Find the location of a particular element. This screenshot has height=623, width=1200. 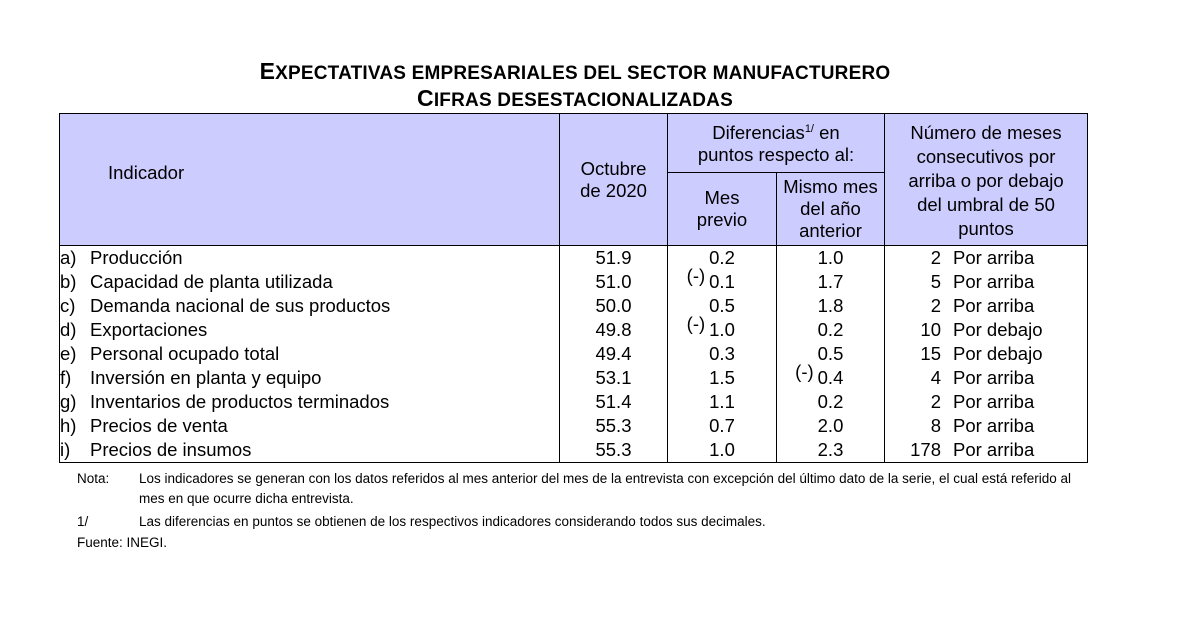

month-count: 8 is located at coordinates (935, 425).